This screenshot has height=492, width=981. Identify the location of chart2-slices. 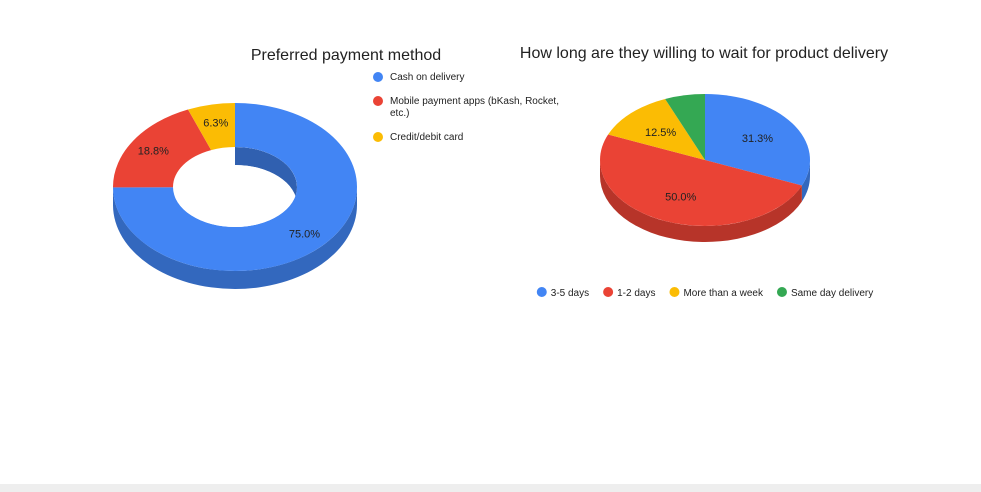
(705, 160).